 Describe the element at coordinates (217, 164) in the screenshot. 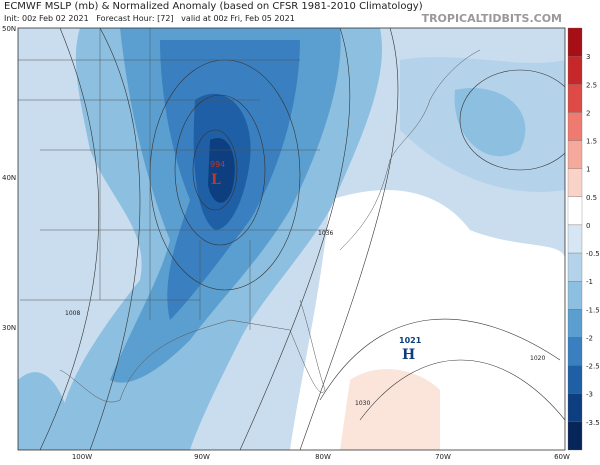

I see `low-pressure: 994` at that location.